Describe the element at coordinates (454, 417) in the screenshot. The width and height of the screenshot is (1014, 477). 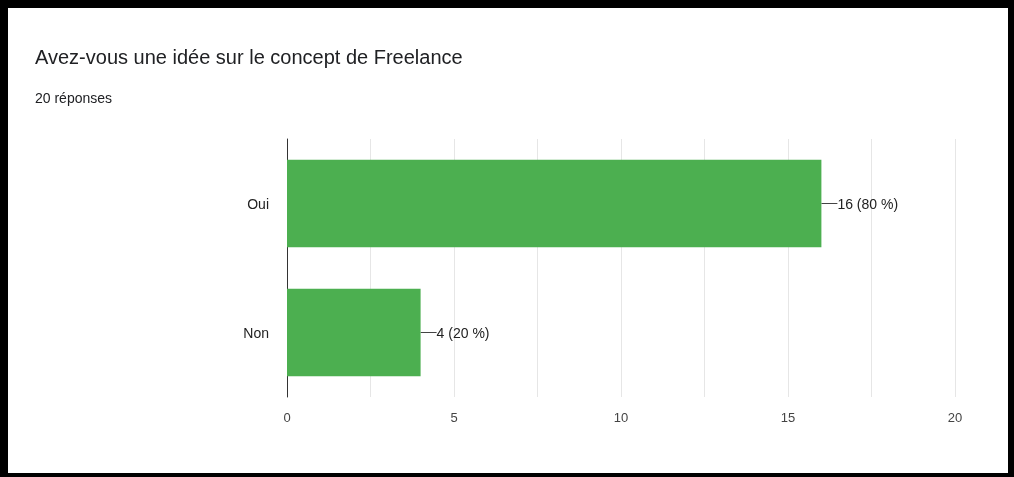
I see `x-tick-label: 5` at that location.